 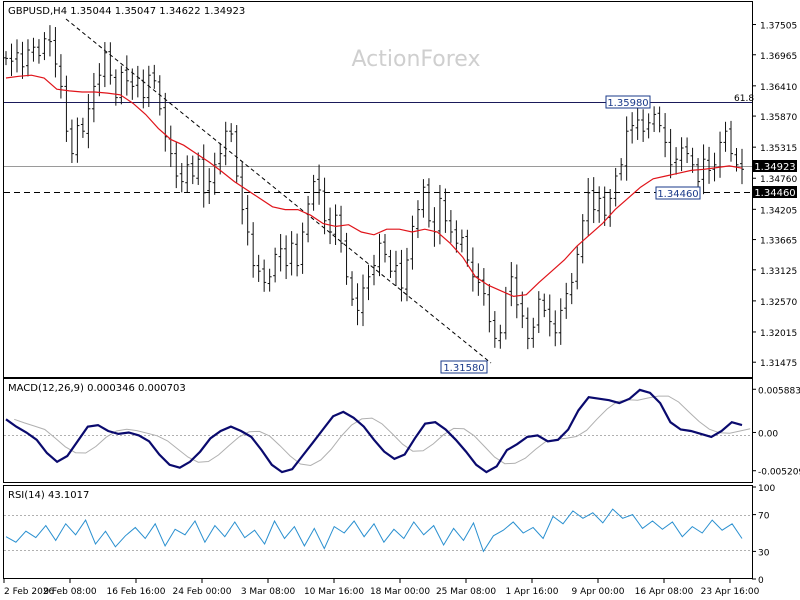 I want to click on low-annotation: 1.31580, so click(x=464, y=367).